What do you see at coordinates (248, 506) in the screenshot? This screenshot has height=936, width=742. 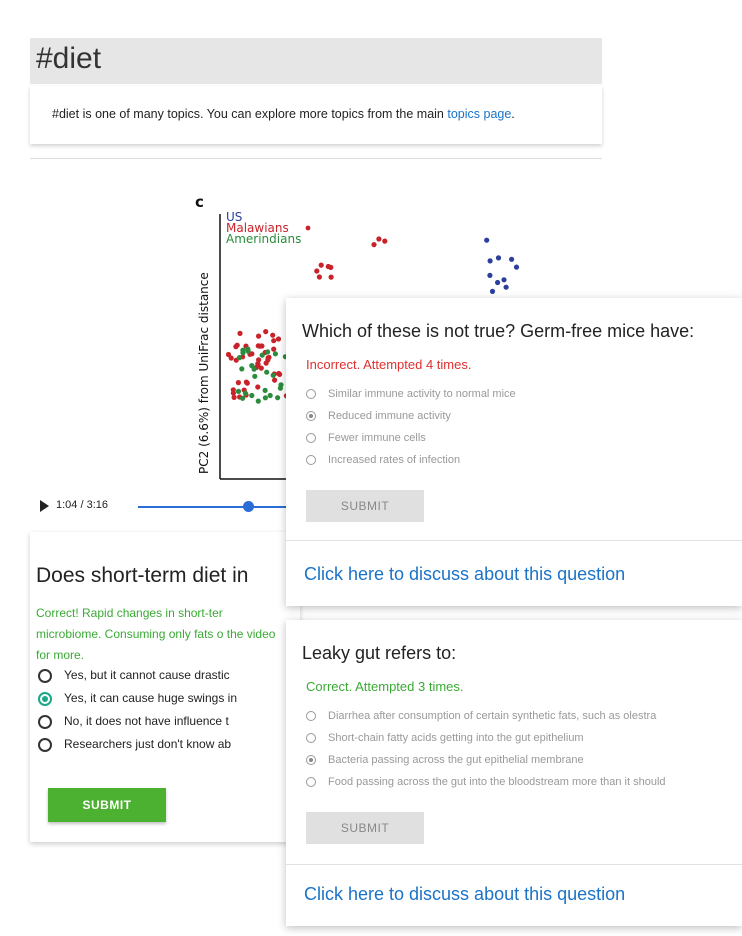 I see `video-scrubber-handle` at bounding box center [248, 506].